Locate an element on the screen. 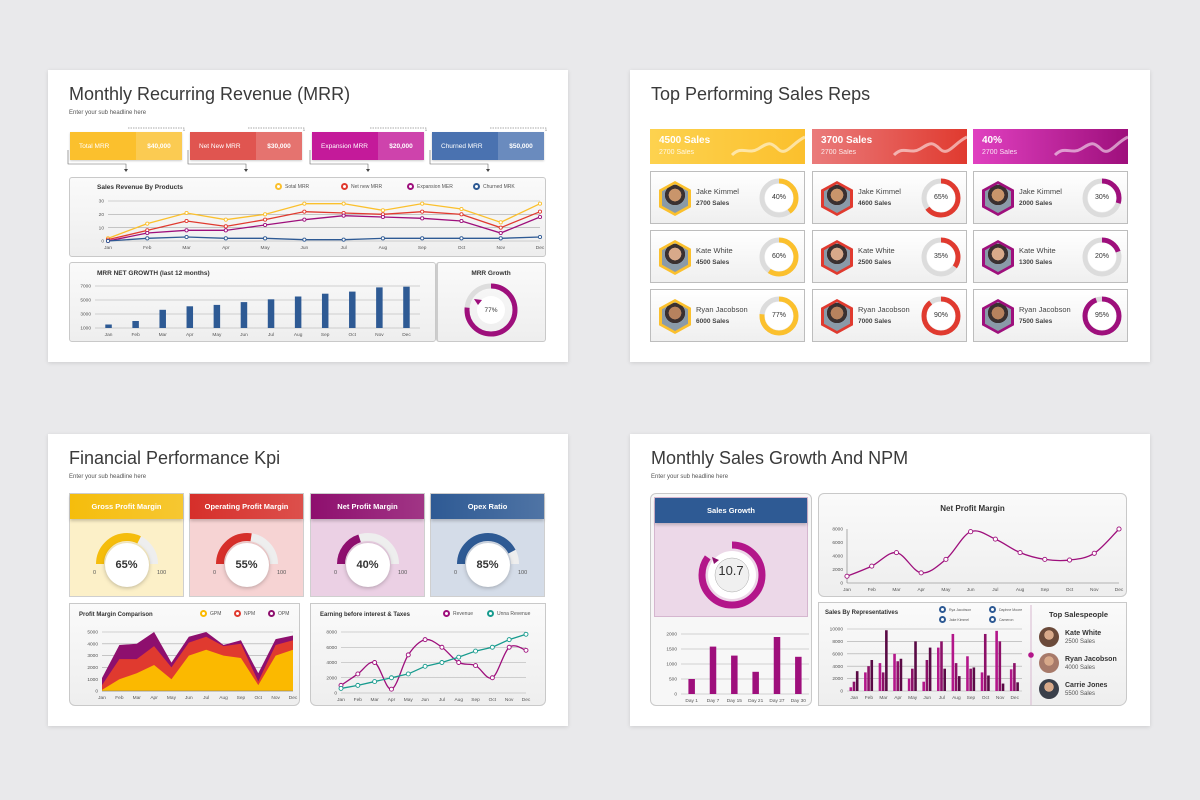  growth-title: MRR NET GROWTH (last 12 months) is located at coordinates (153, 273).